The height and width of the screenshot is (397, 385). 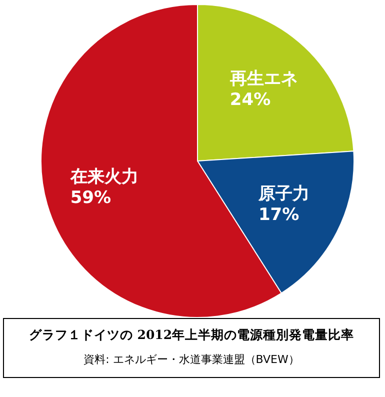 What do you see at coordinates (250, 100) in the screenshot?
I see `data-label: 24%` at bounding box center [250, 100].